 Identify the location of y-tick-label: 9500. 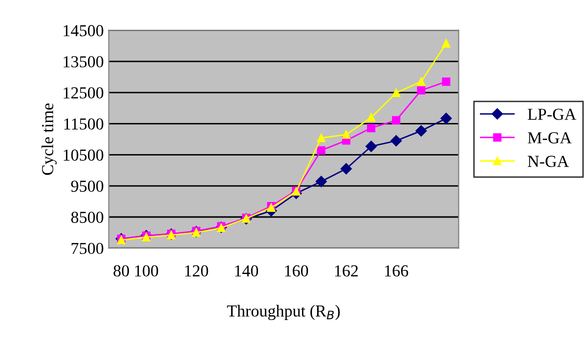
(87, 186).